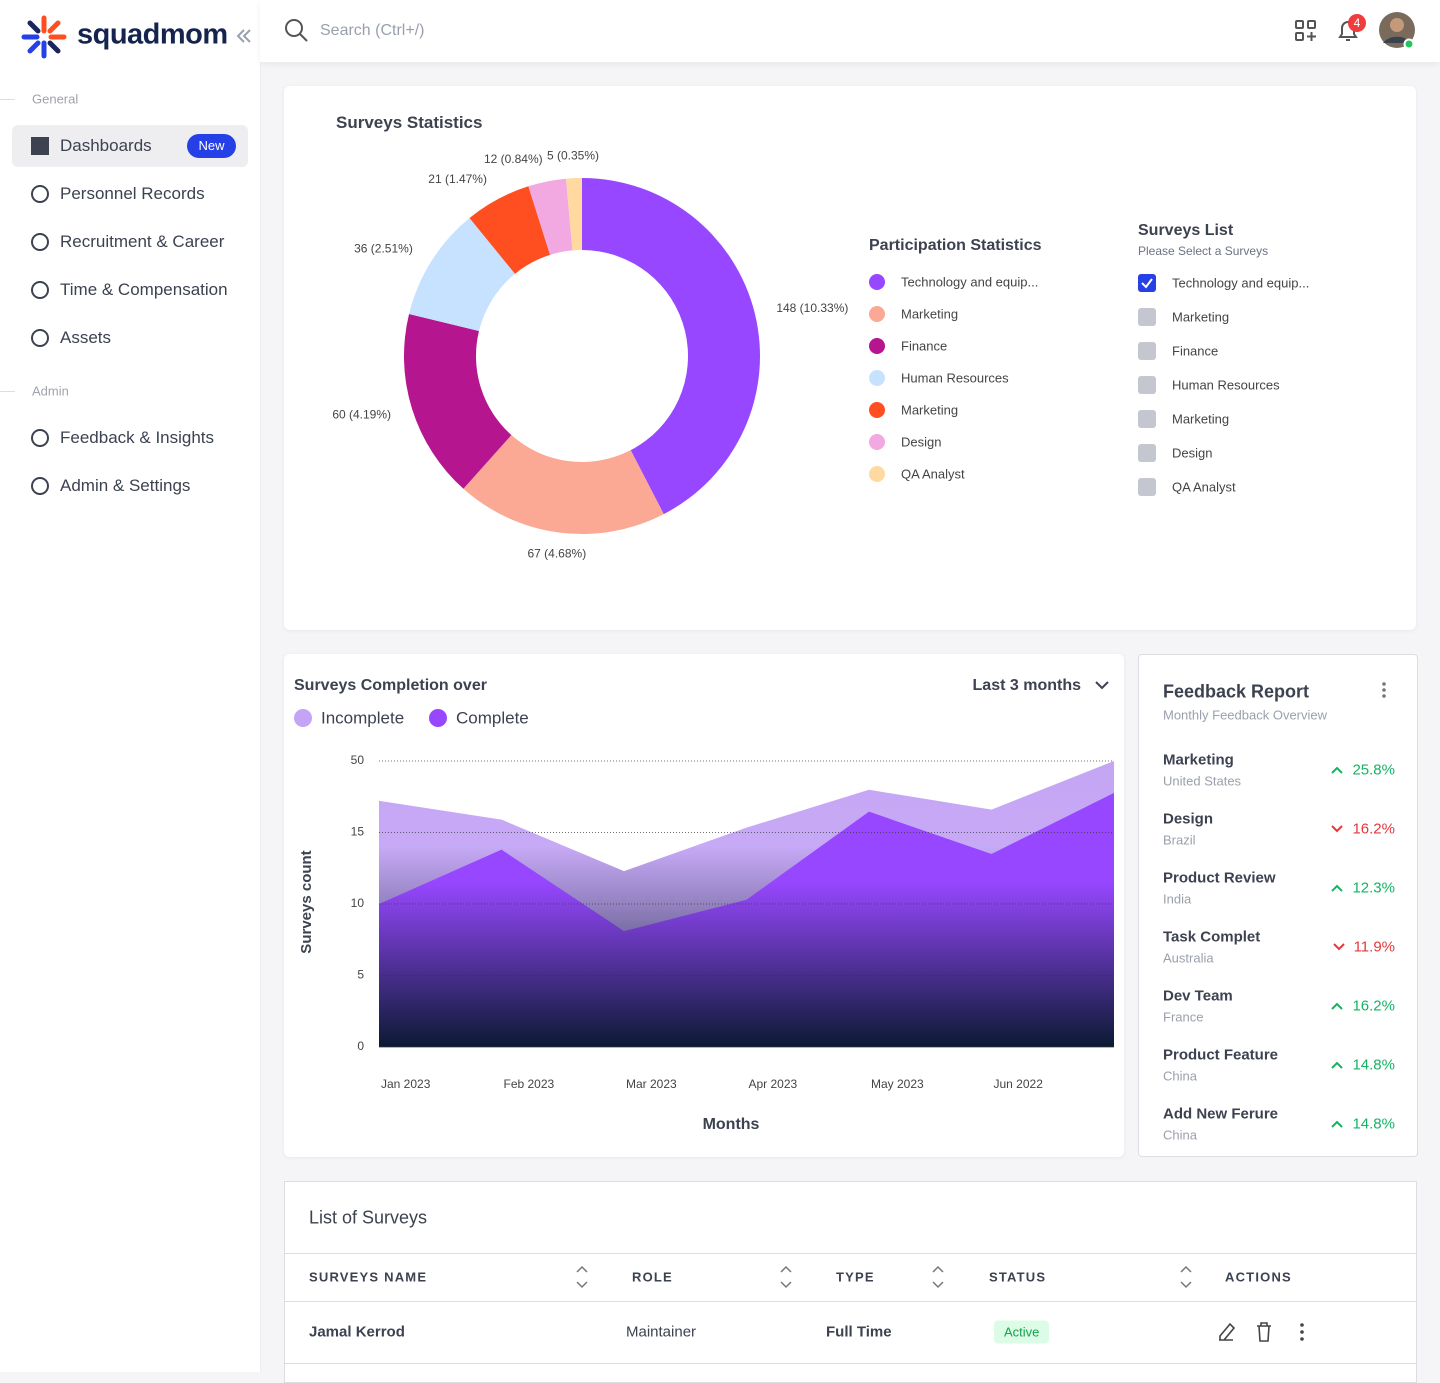 This screenshot has height=1383, width=1440. I want to click on x-tick-label: Jun 2022, so click(1019, 1084).